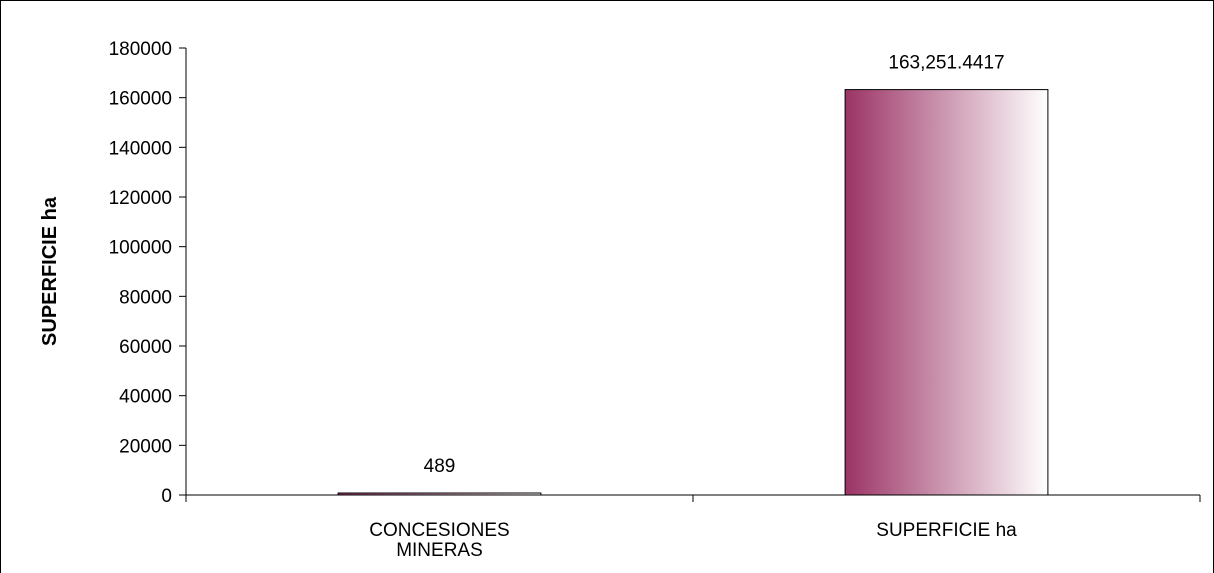 The image size is (1214, 573). What do you see at coordinates (145, 297) in the screenshot?
I see `y-tick-label: 80000` at bounding box center [145, 297].